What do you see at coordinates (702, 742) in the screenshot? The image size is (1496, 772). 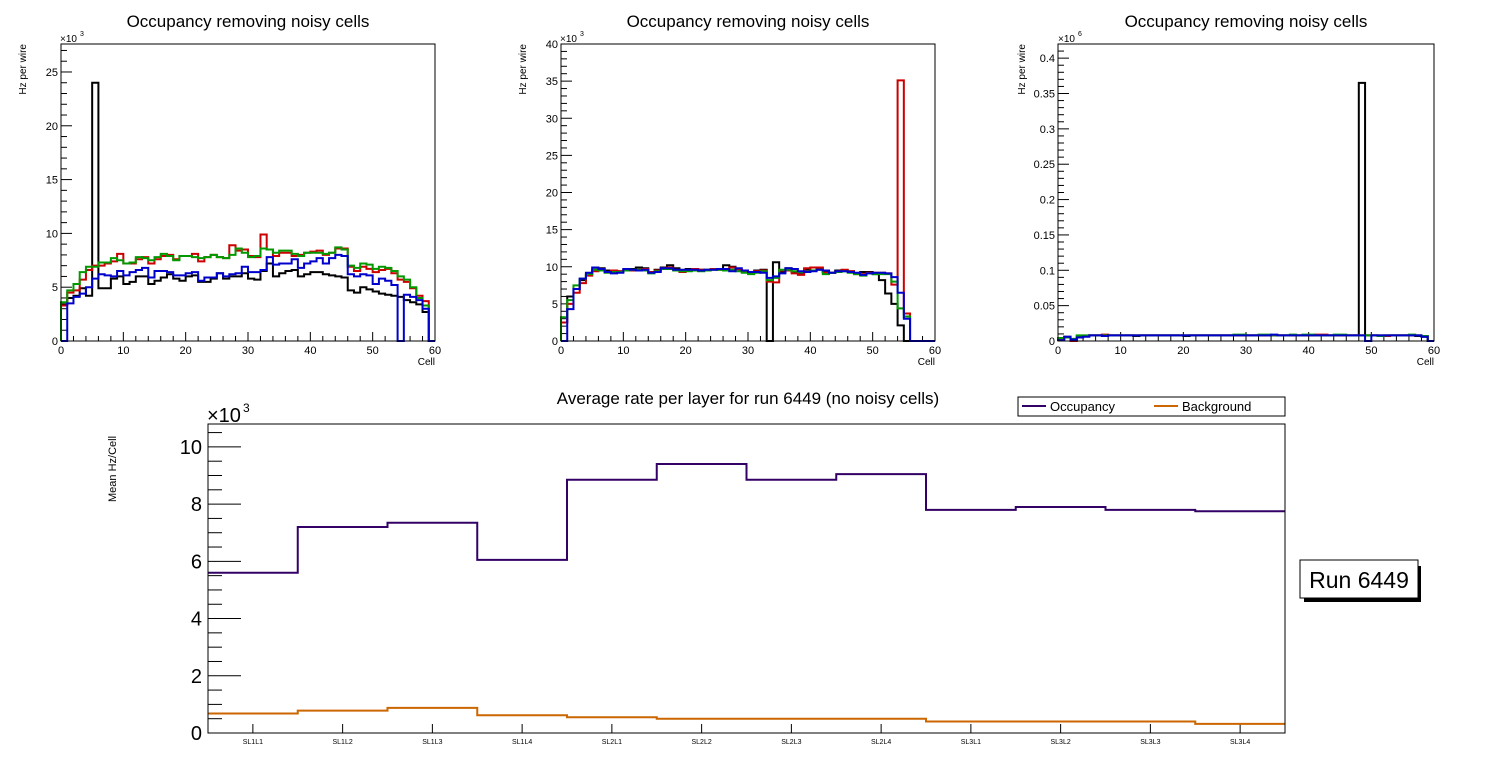 I see `x-tick-label: SL2L2` at bounding box center [702, 742].